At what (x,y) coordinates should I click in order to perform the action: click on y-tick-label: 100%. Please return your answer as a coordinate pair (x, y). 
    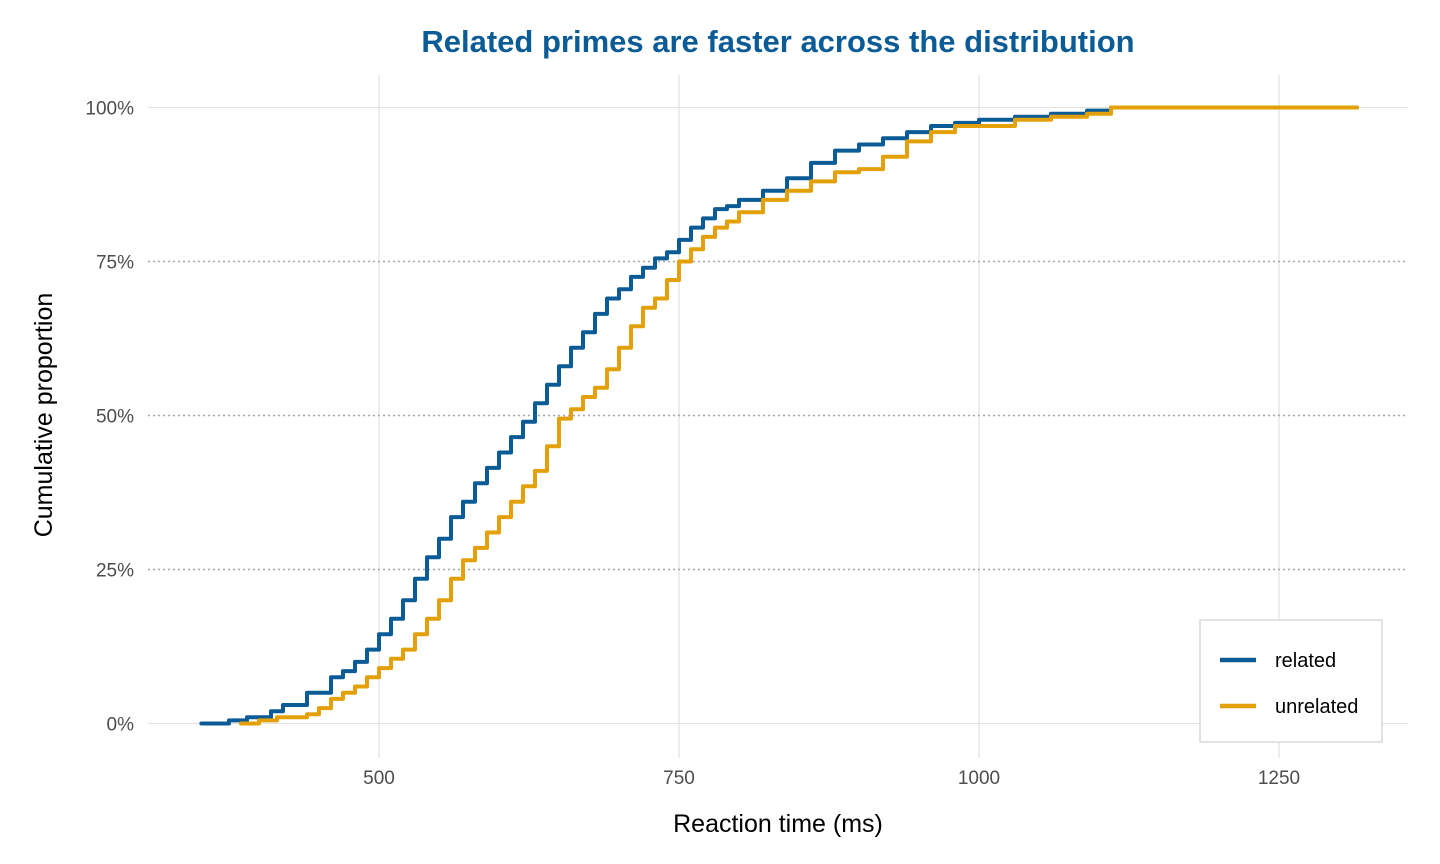
    Looking at the image, I should click on (109, 109).